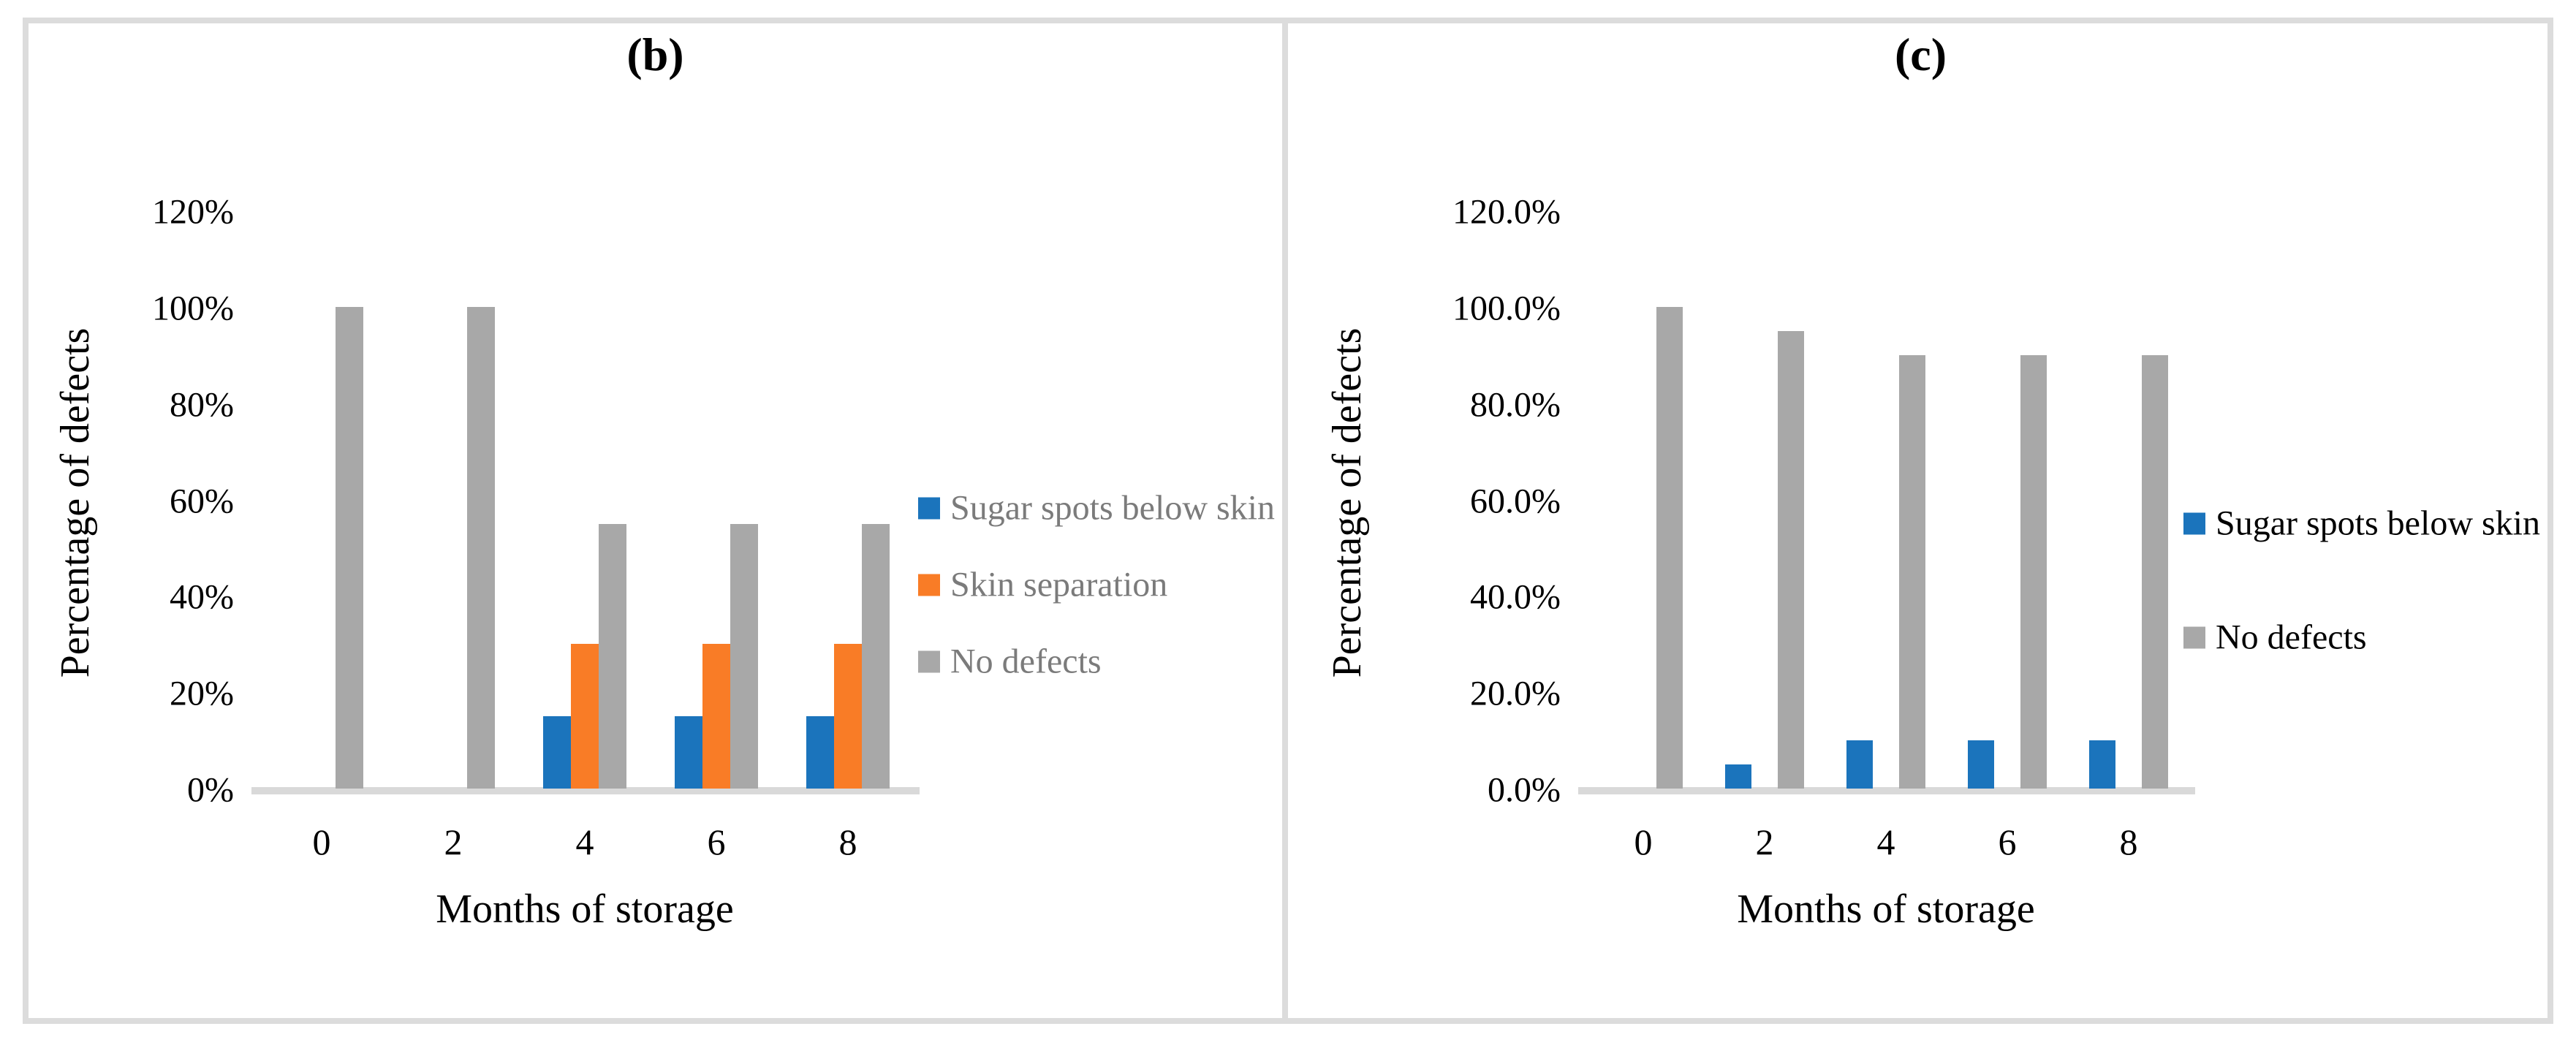 This screenshot has width=2576, height=1048. Describe the element at coordinates (1515, 597) in the screenshot. I see `y-tick-label: 40.0%` at that location.